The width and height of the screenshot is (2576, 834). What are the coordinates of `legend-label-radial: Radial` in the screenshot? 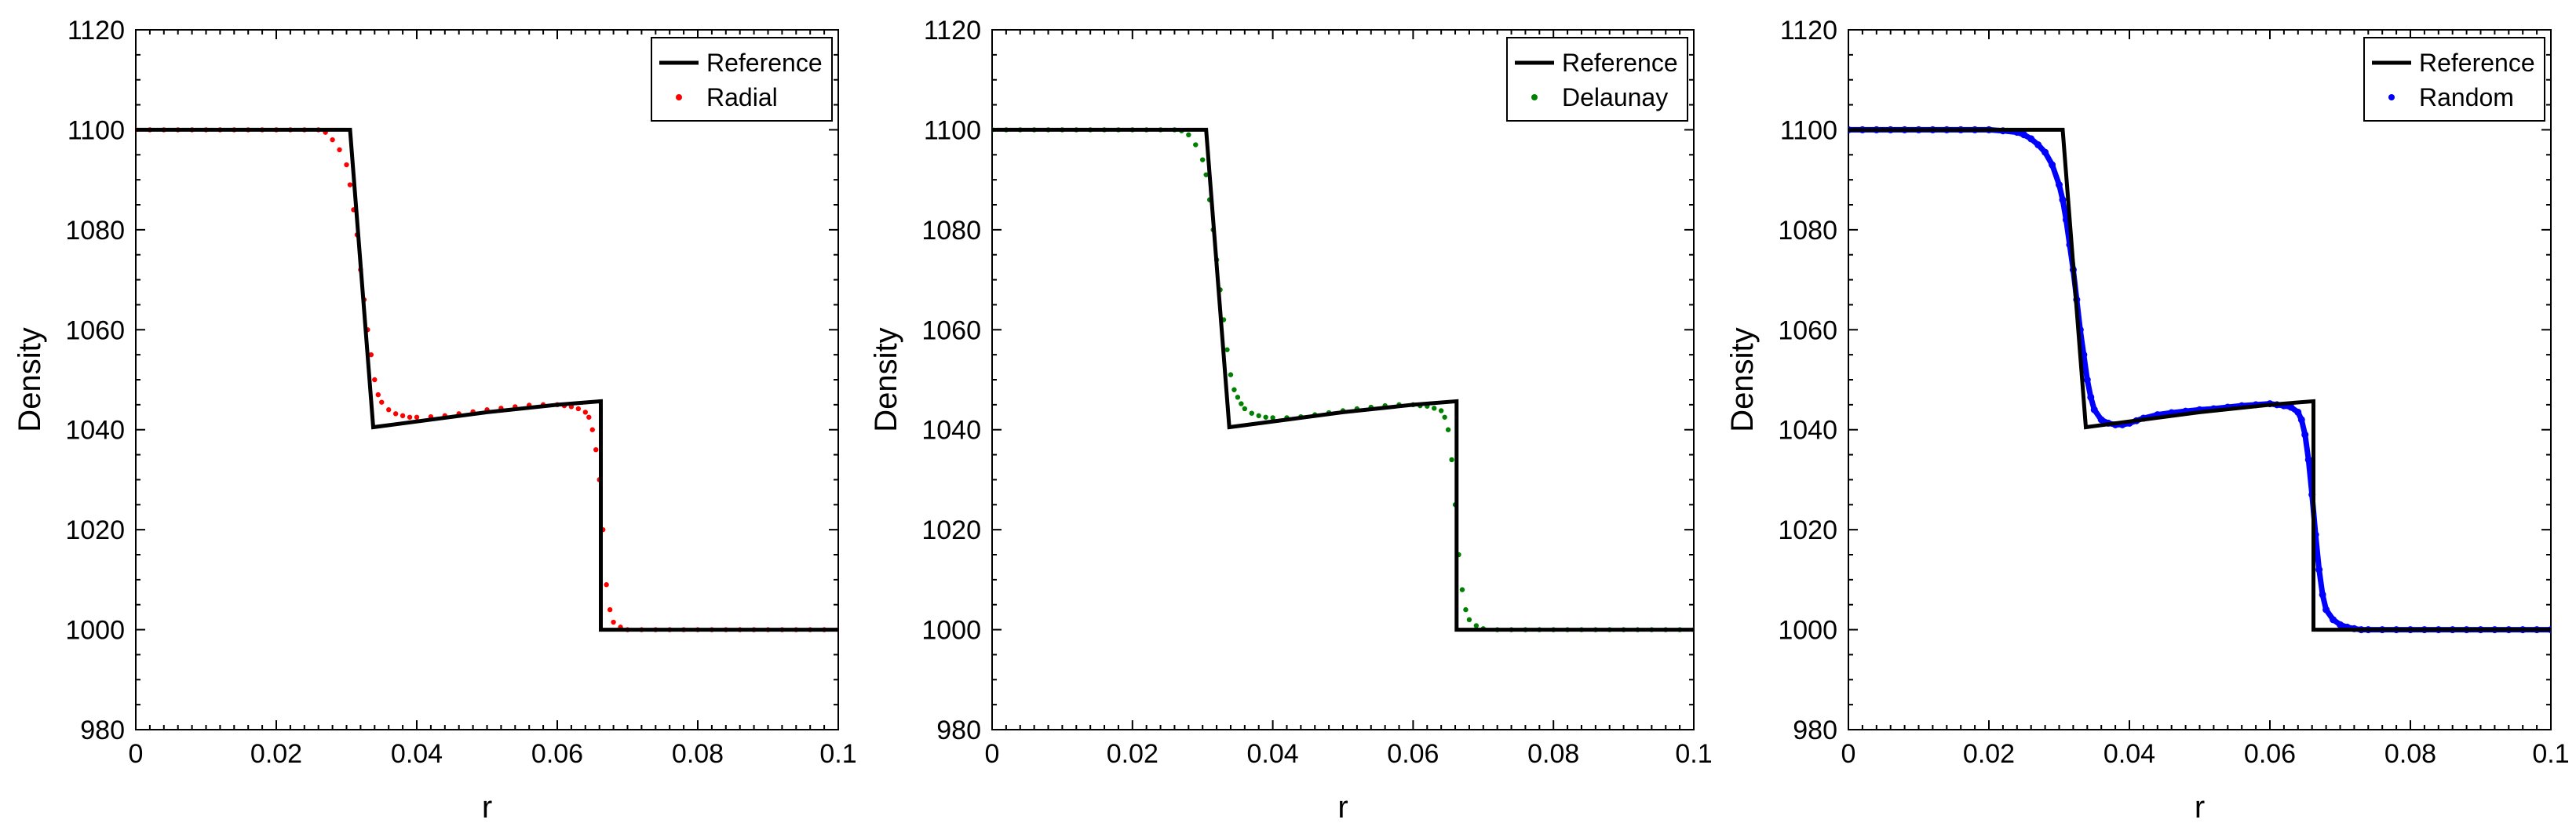 It's located at (742, 97).